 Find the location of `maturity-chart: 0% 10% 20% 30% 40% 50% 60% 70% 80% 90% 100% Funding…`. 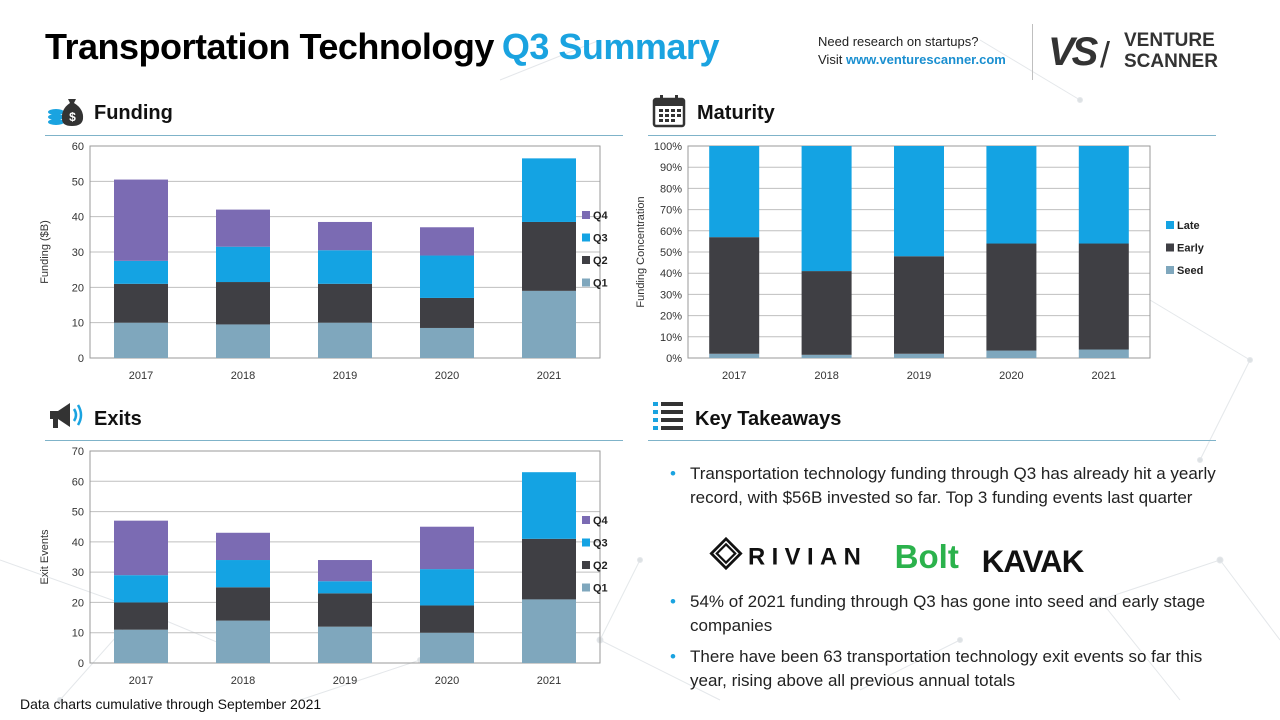

maturity-chart: 0% 10% 20% 30% 40% 50% 60% 70% 80% 90% 100% Funding… is located at coordinates (920, 261).